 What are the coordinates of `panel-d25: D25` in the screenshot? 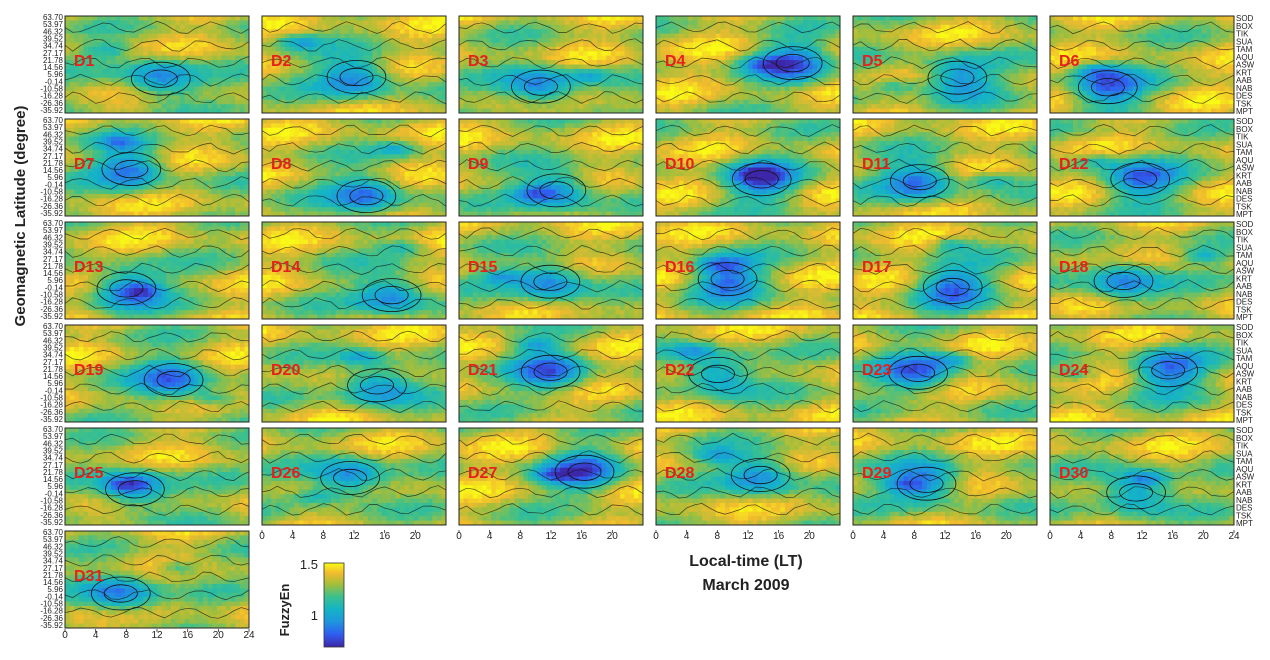 It's located at (157, 476).